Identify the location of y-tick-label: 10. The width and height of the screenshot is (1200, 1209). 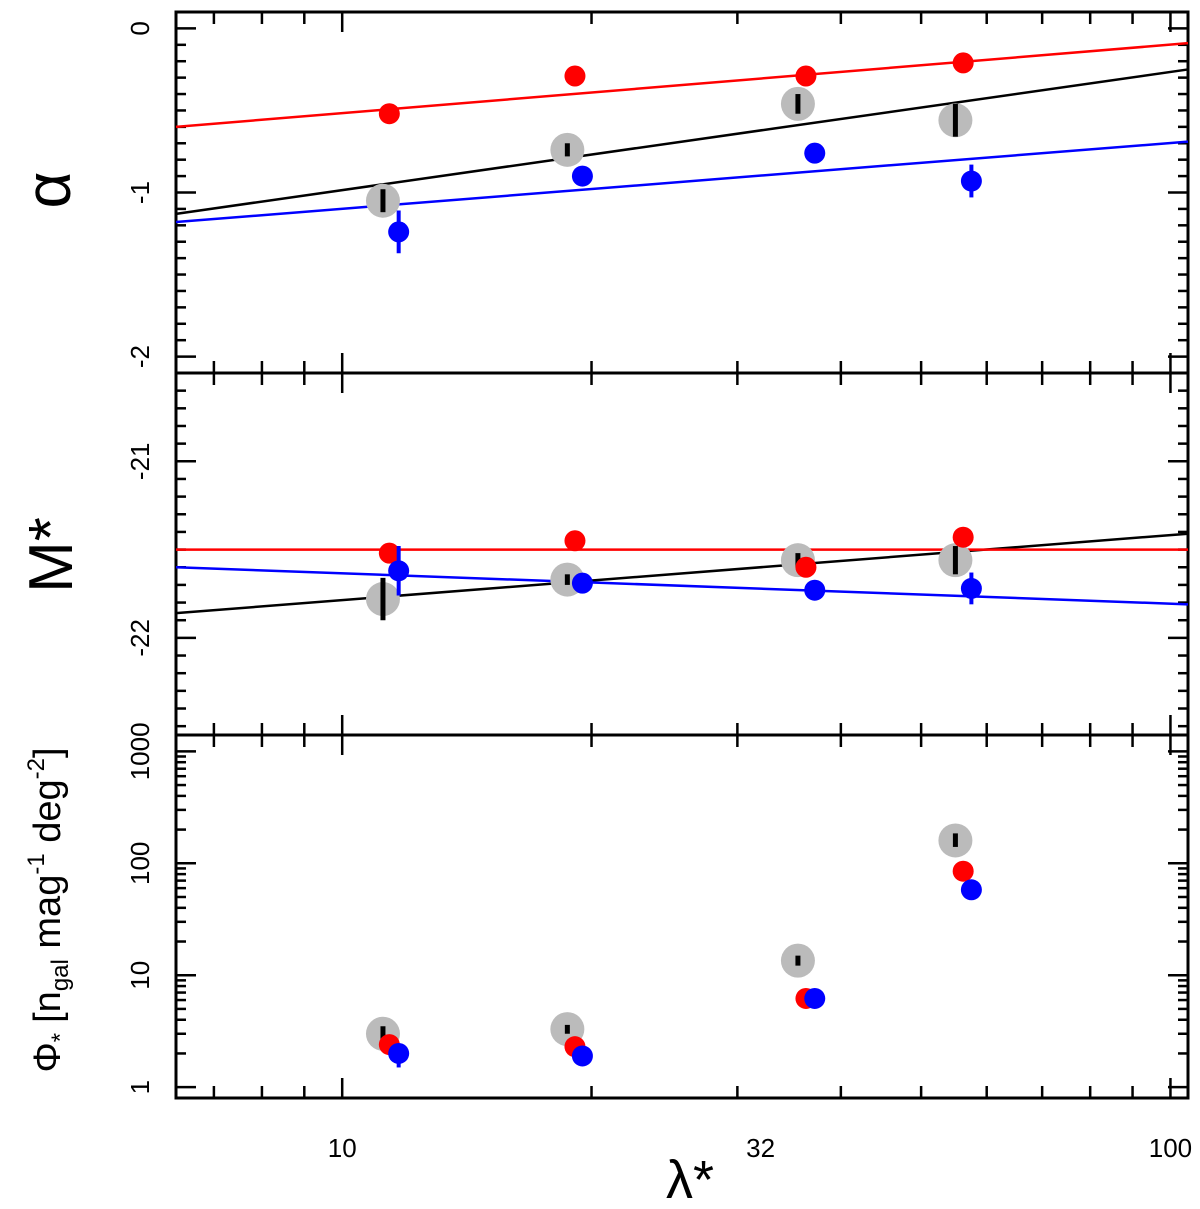
(140, 975).